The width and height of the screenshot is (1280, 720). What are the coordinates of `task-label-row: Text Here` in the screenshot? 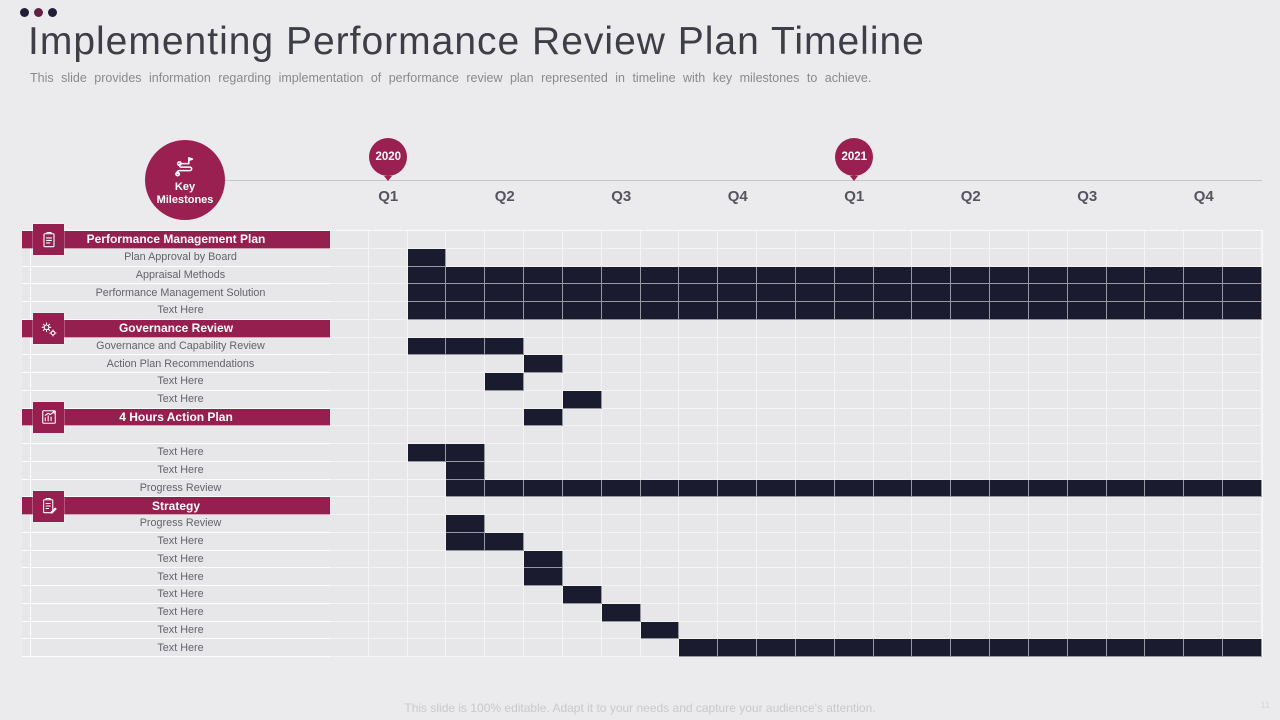 It's located at (176, 311).